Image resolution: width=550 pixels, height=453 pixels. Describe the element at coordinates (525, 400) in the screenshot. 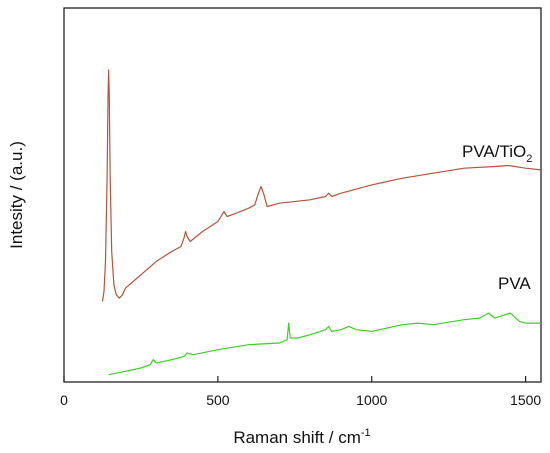

I see `x-tick-label: 1500` at that location.